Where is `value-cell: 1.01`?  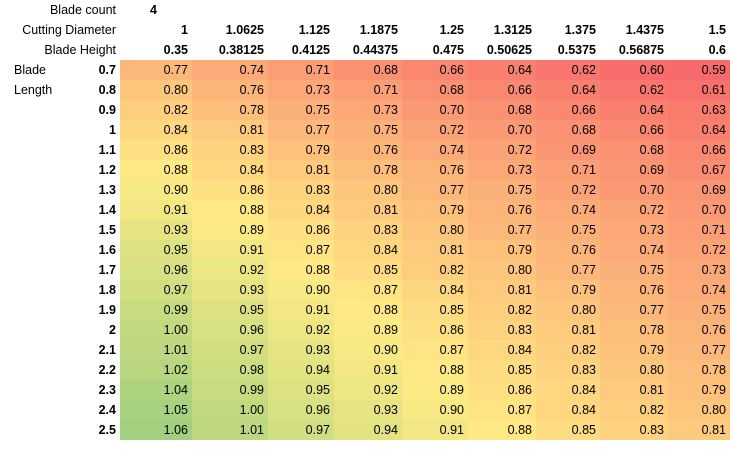 value-cell: 1.01 is located at coordinates (230, 430).